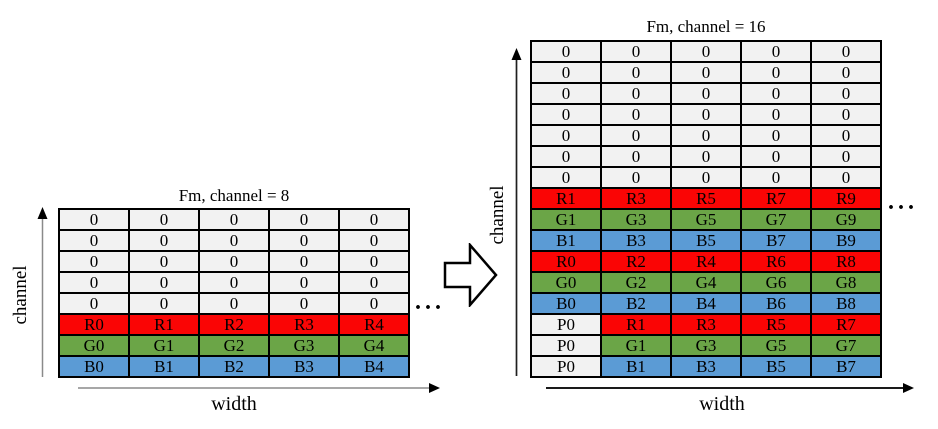 Image resolution: width=938 pixels, height=429 pixels. Describe the element at coordinates (846, 198) in the screenshot. I see `matrix-cell: R9` at that location.